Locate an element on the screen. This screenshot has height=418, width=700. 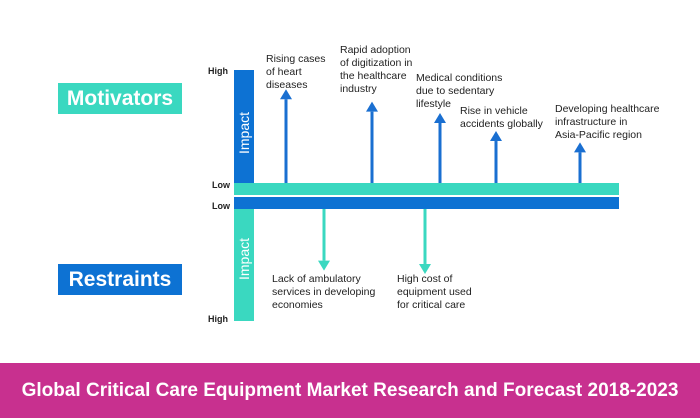
motivator-factor: Rising cases of heart diseases is located at coordinates (296, 72).